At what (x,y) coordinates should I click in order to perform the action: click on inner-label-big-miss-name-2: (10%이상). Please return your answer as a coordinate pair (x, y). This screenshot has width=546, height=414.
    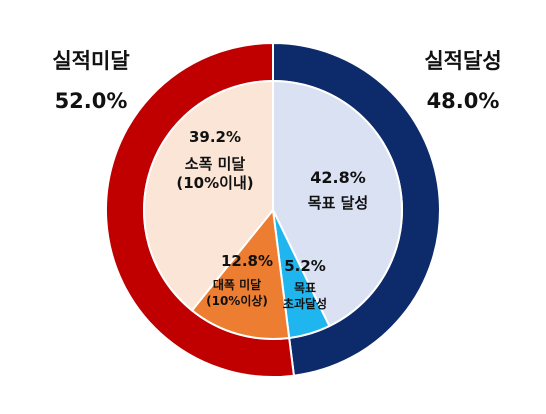
    Looking at the image, I should click on (237, 300).